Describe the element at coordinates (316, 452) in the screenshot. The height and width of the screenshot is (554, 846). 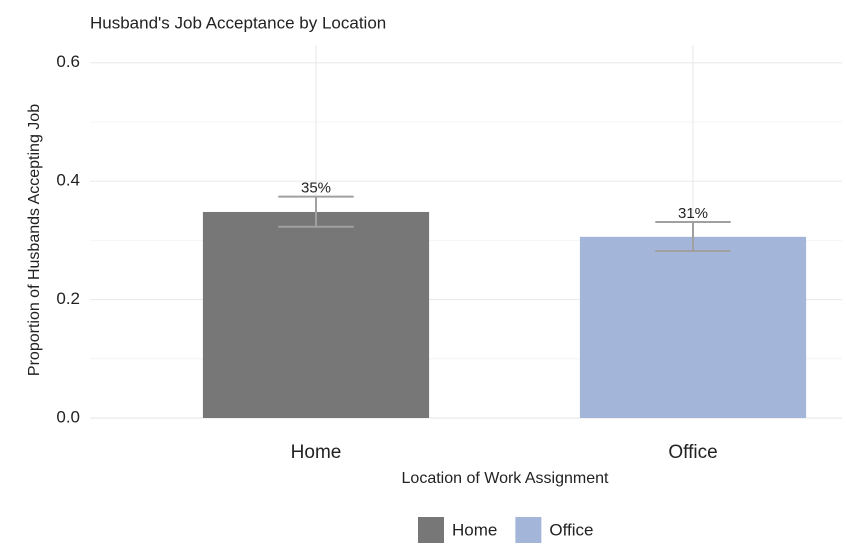
I see `x-tick-label: Home` at that location.